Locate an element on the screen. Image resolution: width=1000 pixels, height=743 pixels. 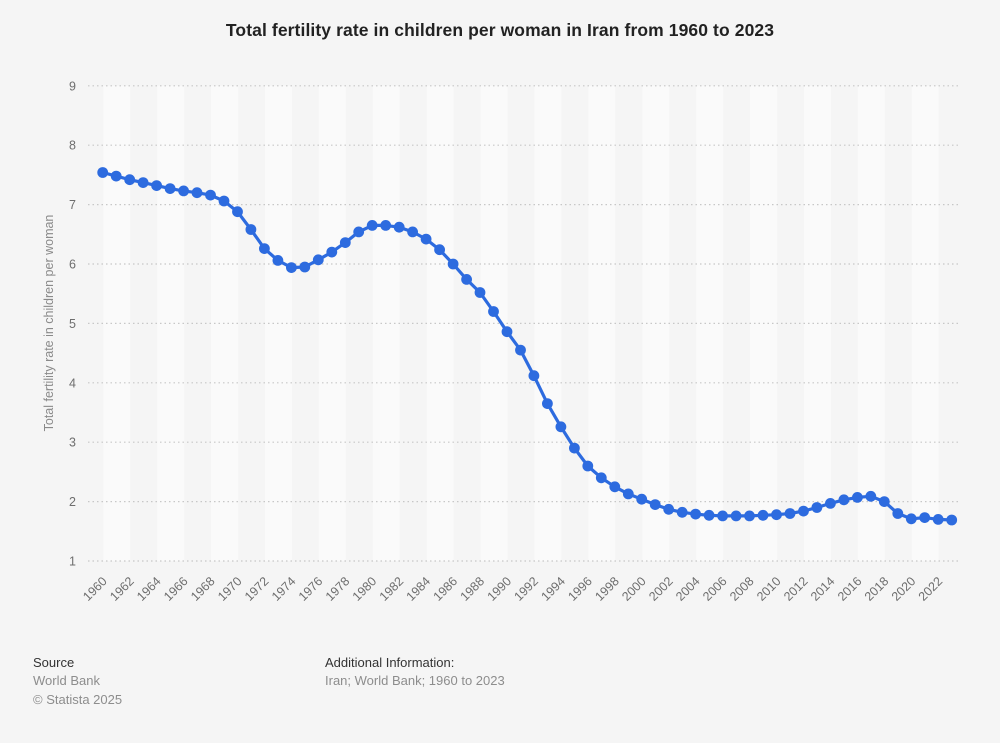
x-tick-label: 2010 is located at coordinates (769, 589).